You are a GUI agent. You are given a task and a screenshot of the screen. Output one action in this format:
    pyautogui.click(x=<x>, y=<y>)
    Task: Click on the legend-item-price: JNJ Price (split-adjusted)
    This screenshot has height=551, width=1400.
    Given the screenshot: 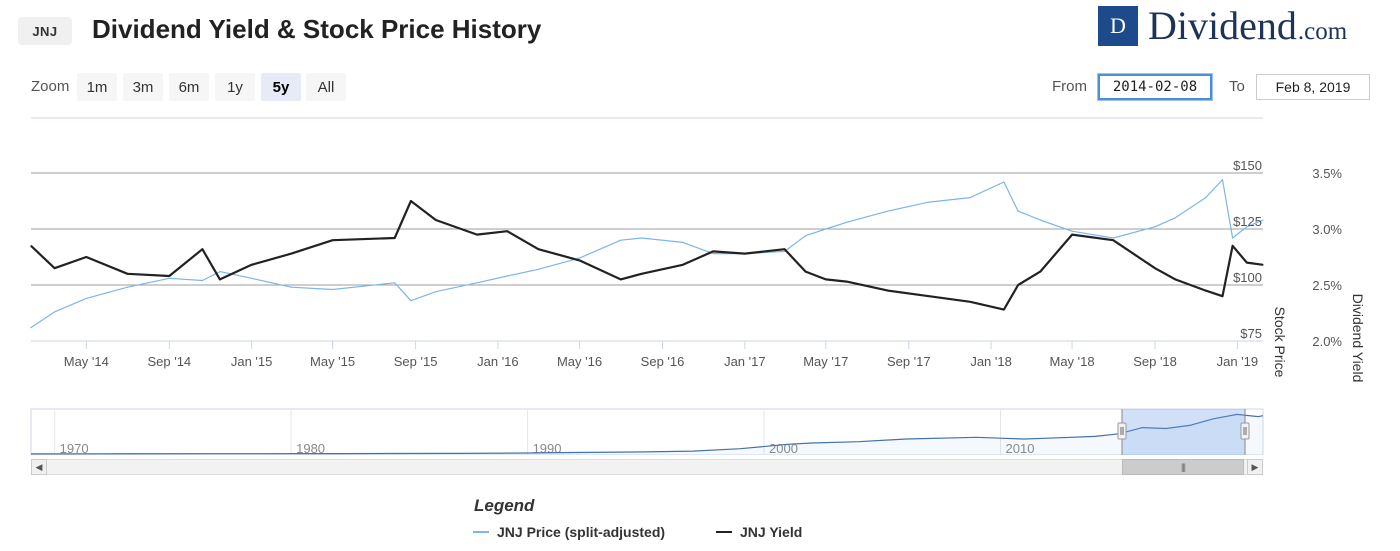 What is the action you would take?
    pyautogui.click(x=569, y=532)
    